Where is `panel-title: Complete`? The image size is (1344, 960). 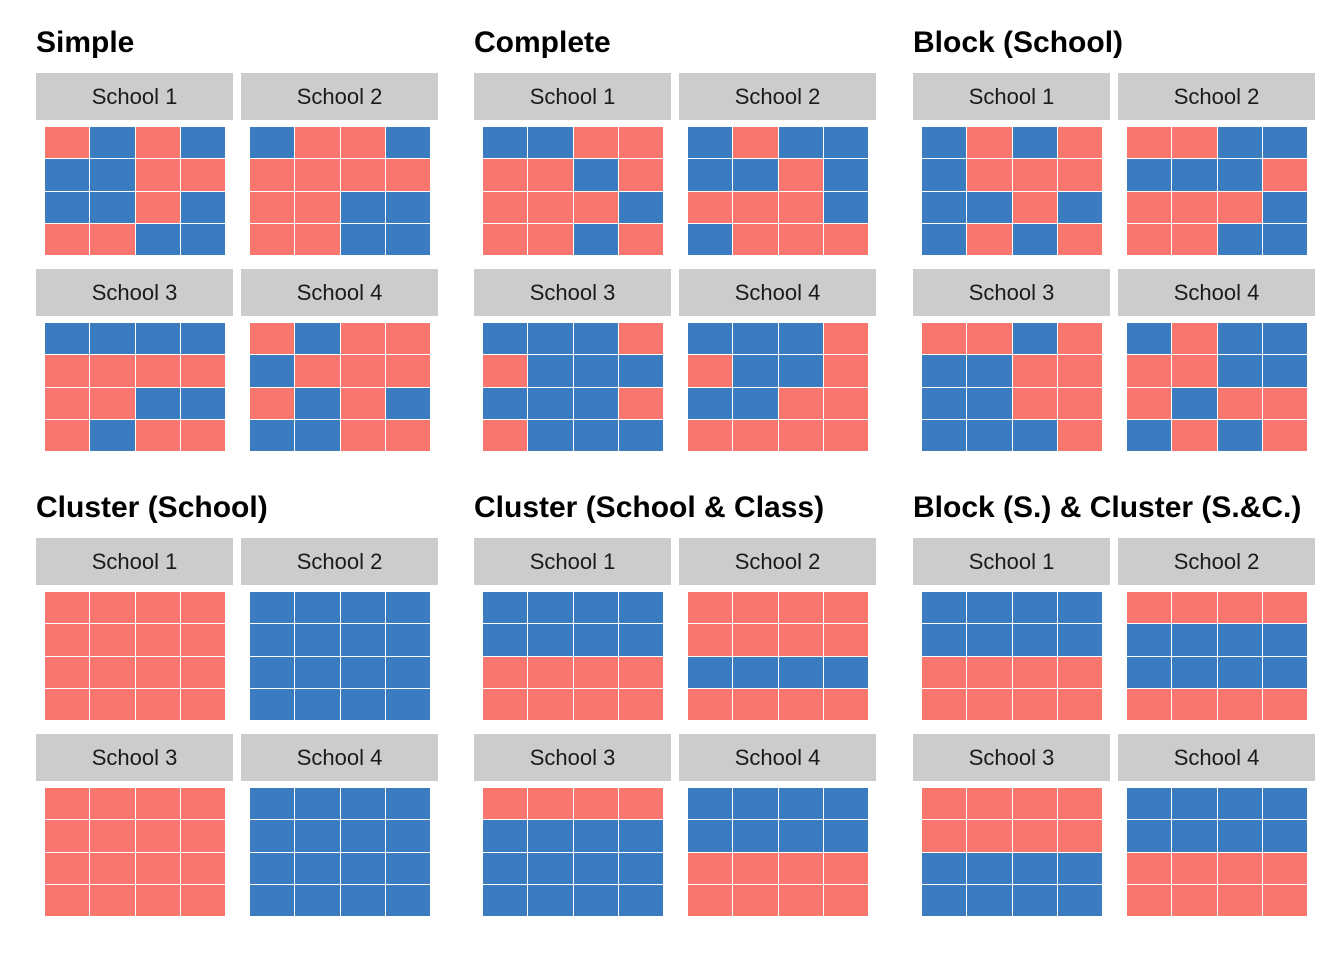 panel-title: Complete is located at coordinates (542, 42).